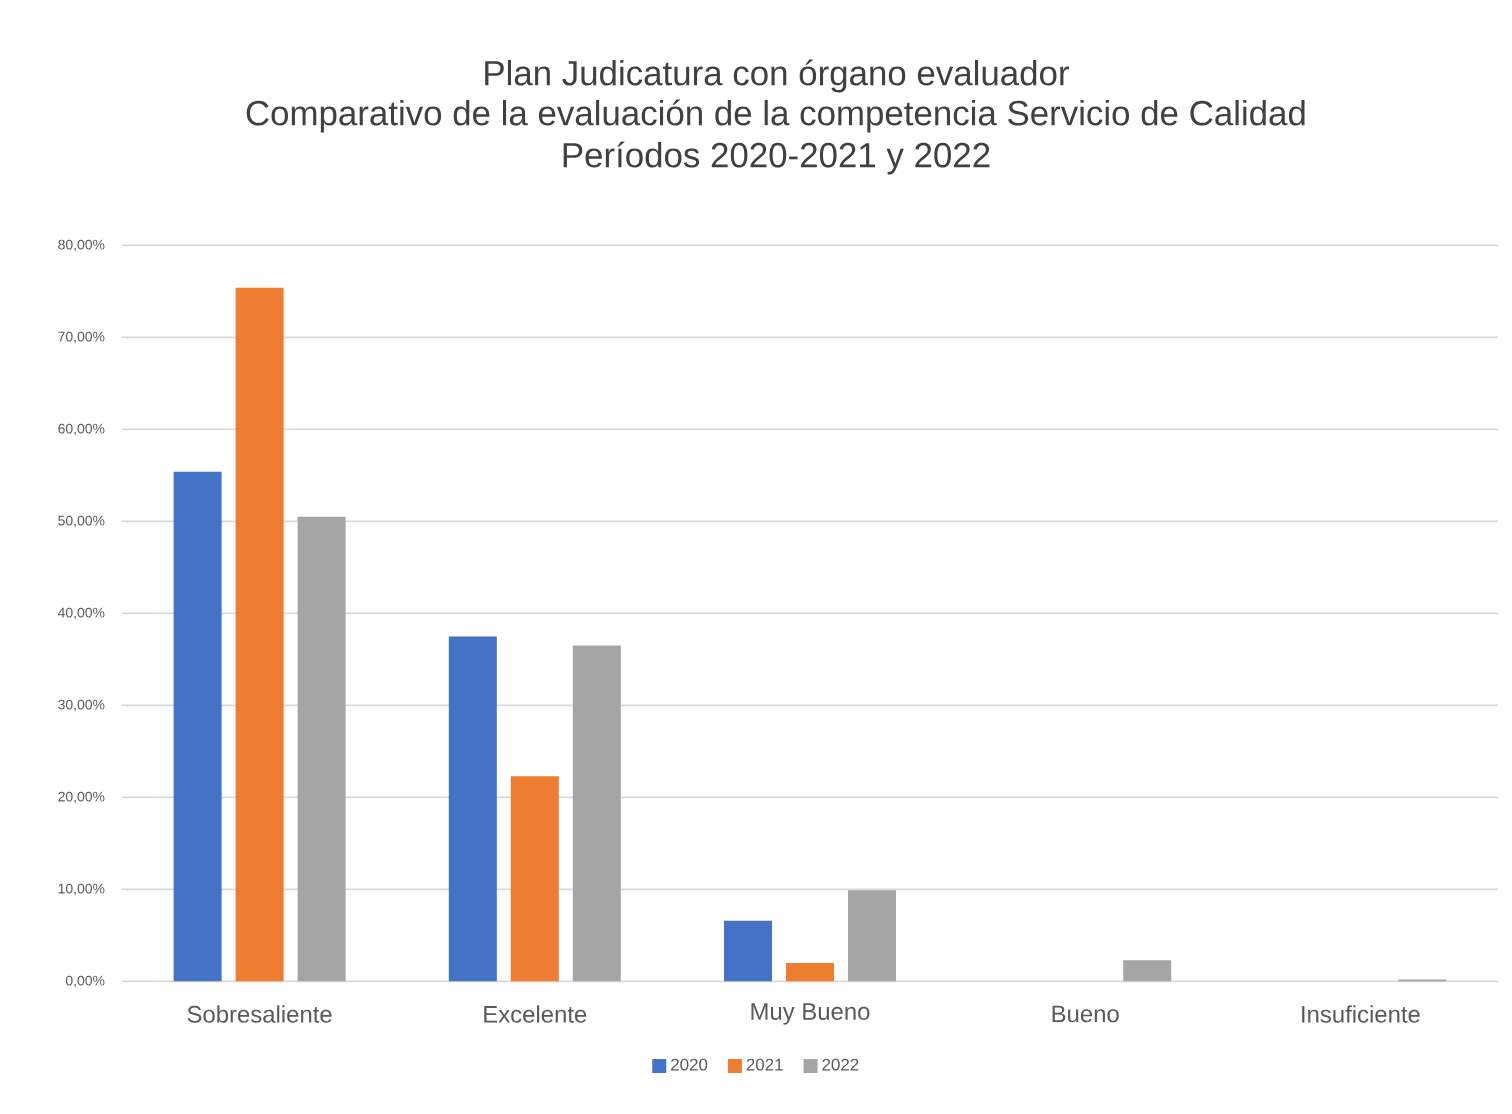 The width and height of the screenshot is (1512, 1114). Describe the element at coordinates (810, 1014) in the screenshot. I see `x-tick-label: Muy Bueno` at that location.